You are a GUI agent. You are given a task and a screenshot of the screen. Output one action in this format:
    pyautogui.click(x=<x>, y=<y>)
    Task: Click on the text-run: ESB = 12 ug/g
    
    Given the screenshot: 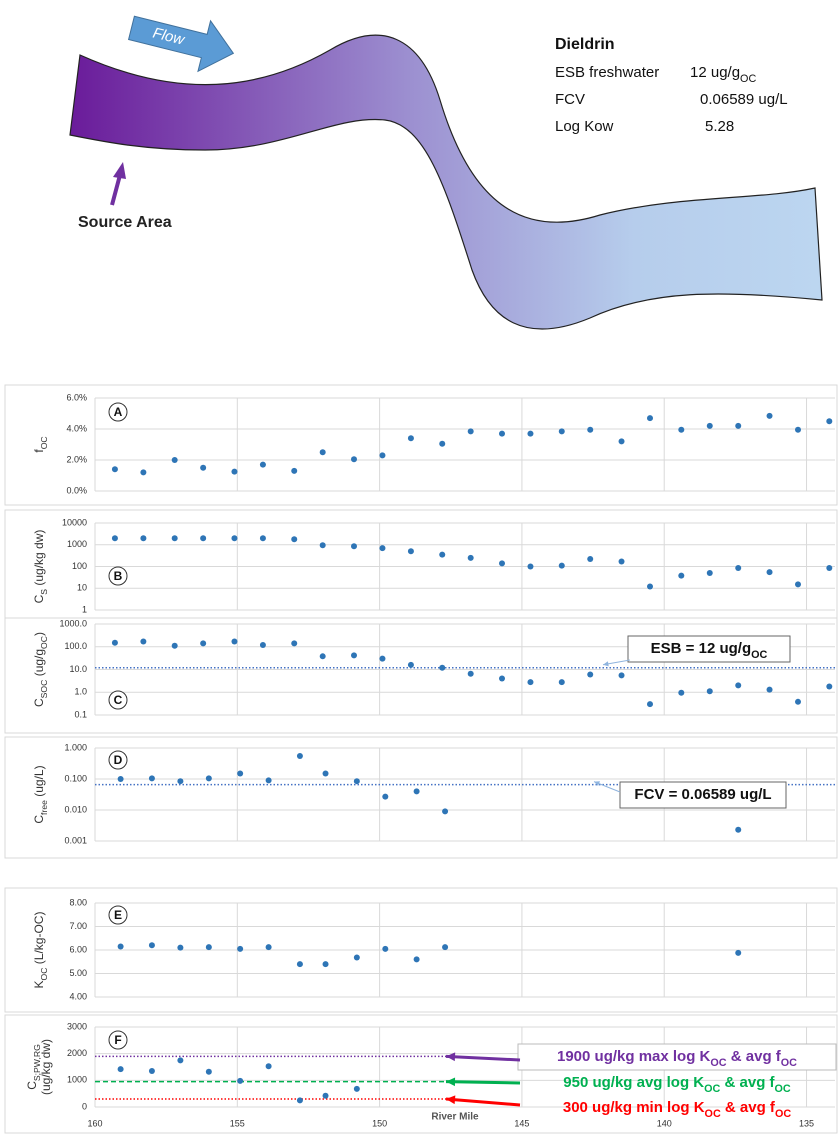 What is the action you would take?
    pyautogui.click(x=701, y=648)
    